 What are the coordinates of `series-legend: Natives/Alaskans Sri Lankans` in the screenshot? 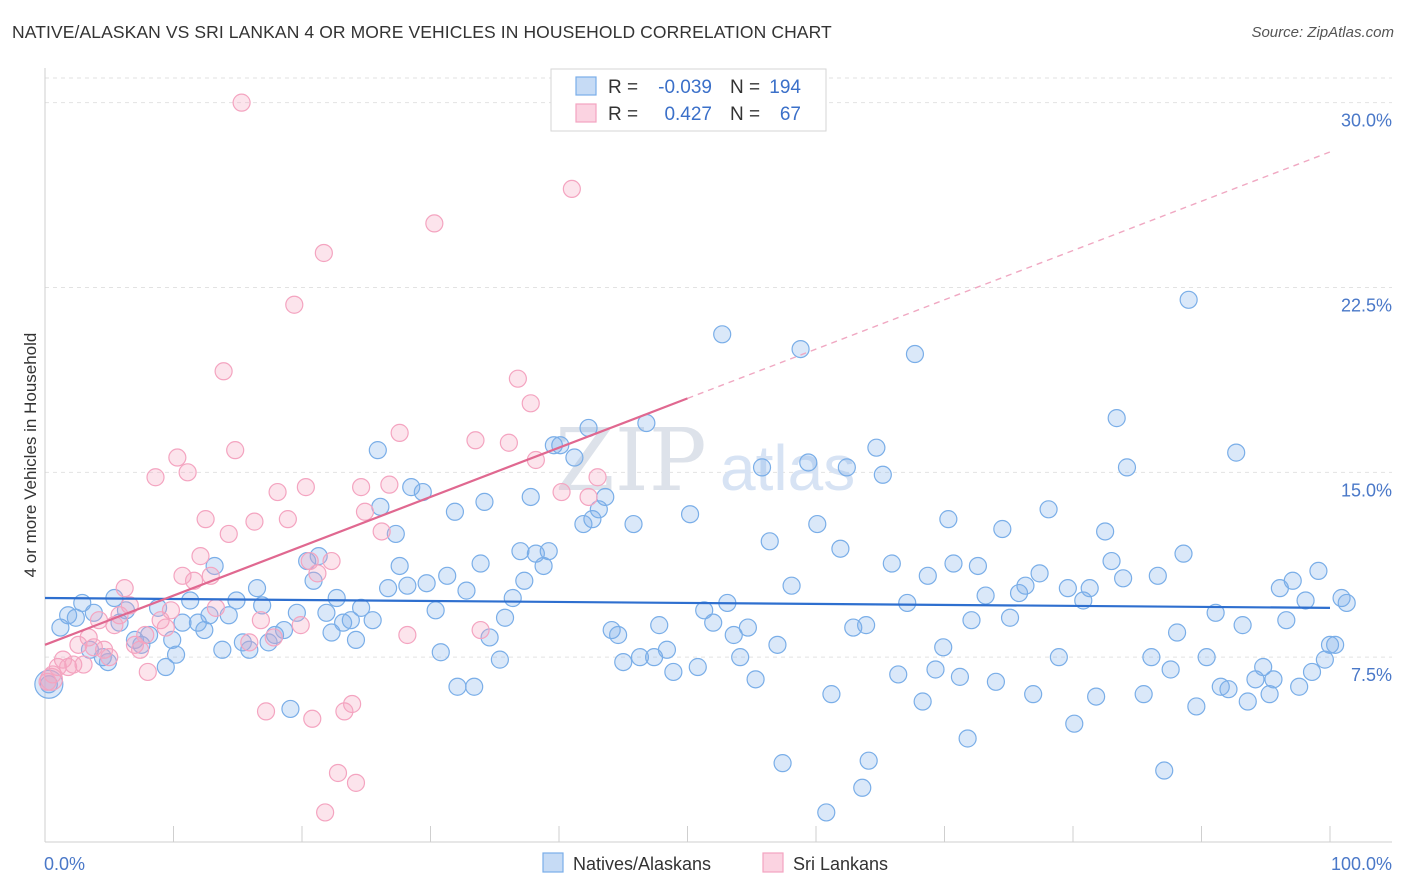 It's located at (715, 863).